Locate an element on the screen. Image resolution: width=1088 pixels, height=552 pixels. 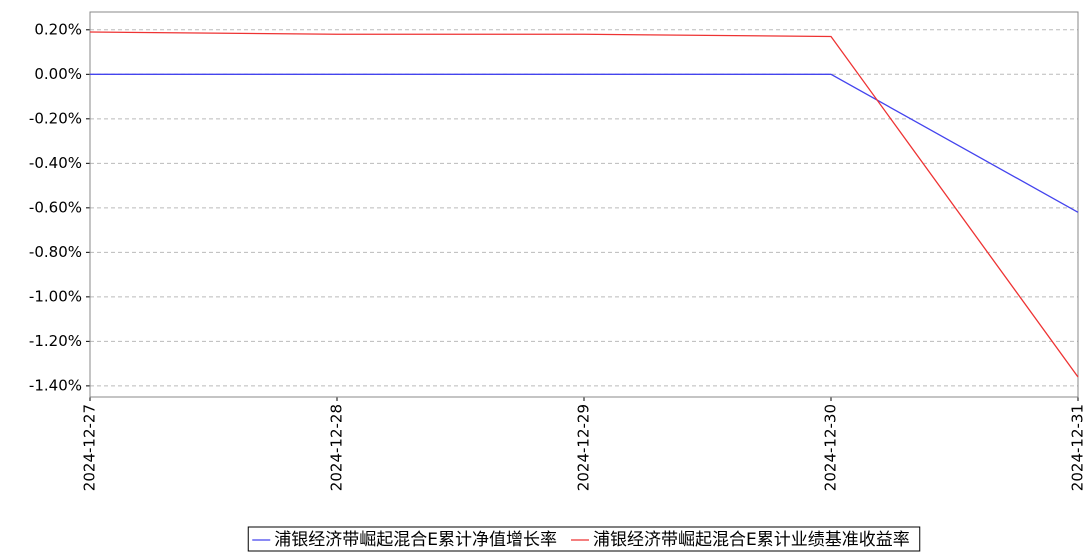
y-tick-label: -1.00% is located at coordinates (55, 296).